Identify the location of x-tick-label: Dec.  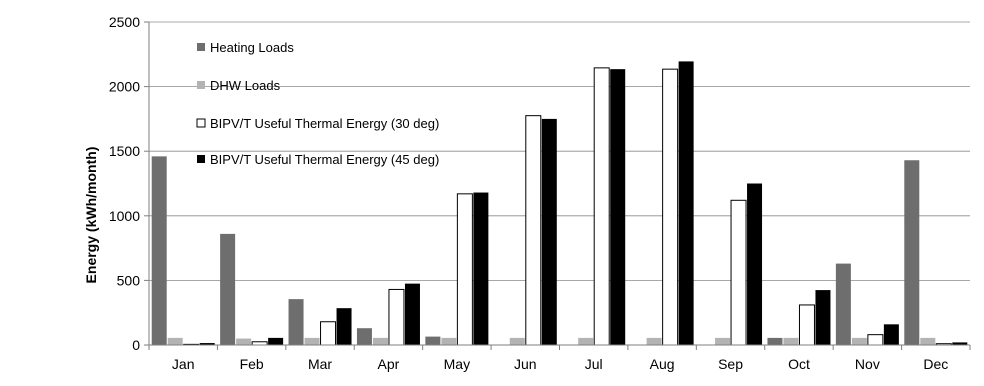
(935, 364).